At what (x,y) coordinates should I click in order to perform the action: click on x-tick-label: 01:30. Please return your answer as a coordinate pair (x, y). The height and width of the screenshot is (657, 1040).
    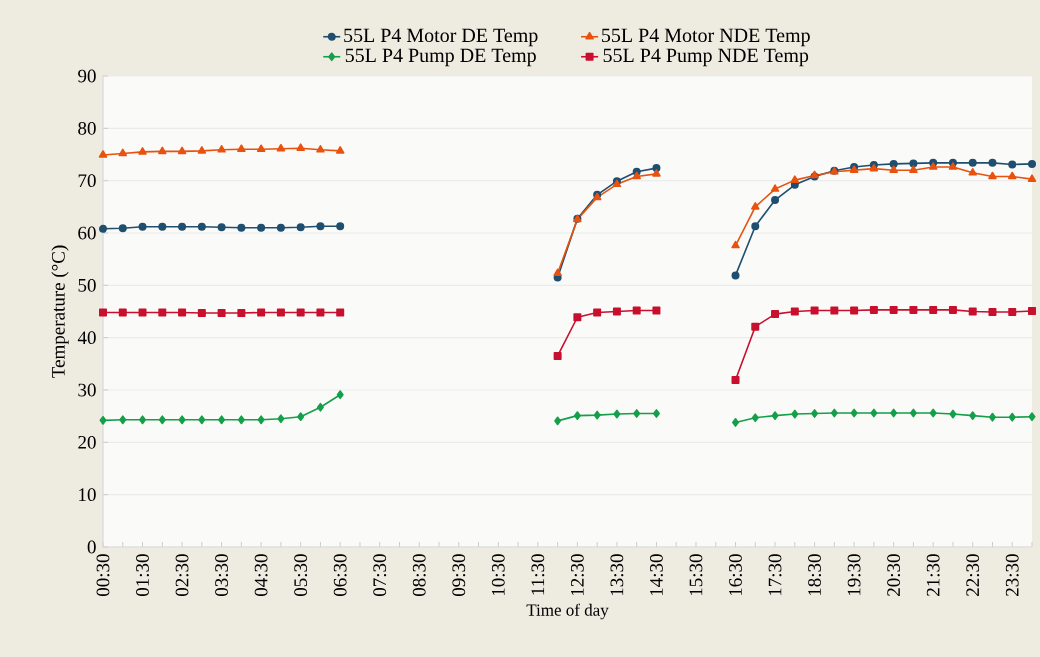
    Looking at the image, I should click on (142, 575).